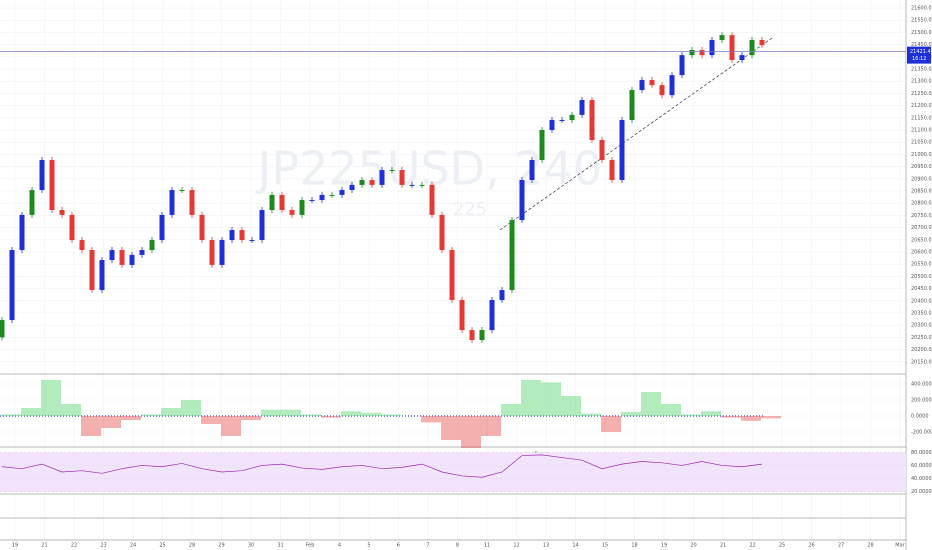  What do you see at coordinates (470, 209) in the screenshot?
I see `watermark-subtitle: 225` at bounding box center [470, 209].